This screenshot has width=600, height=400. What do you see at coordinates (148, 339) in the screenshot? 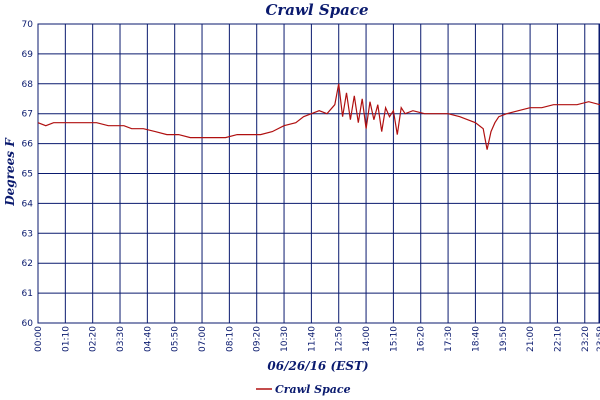
I see `x-tick-label: 04:40` at bounding box center [148, 339].